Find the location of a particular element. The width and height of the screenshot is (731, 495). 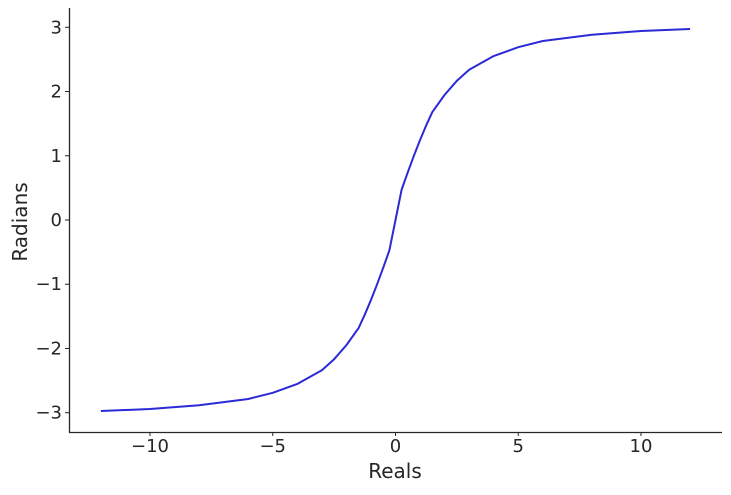

x-axis-label: Reals is located at coordinates (395, 471).